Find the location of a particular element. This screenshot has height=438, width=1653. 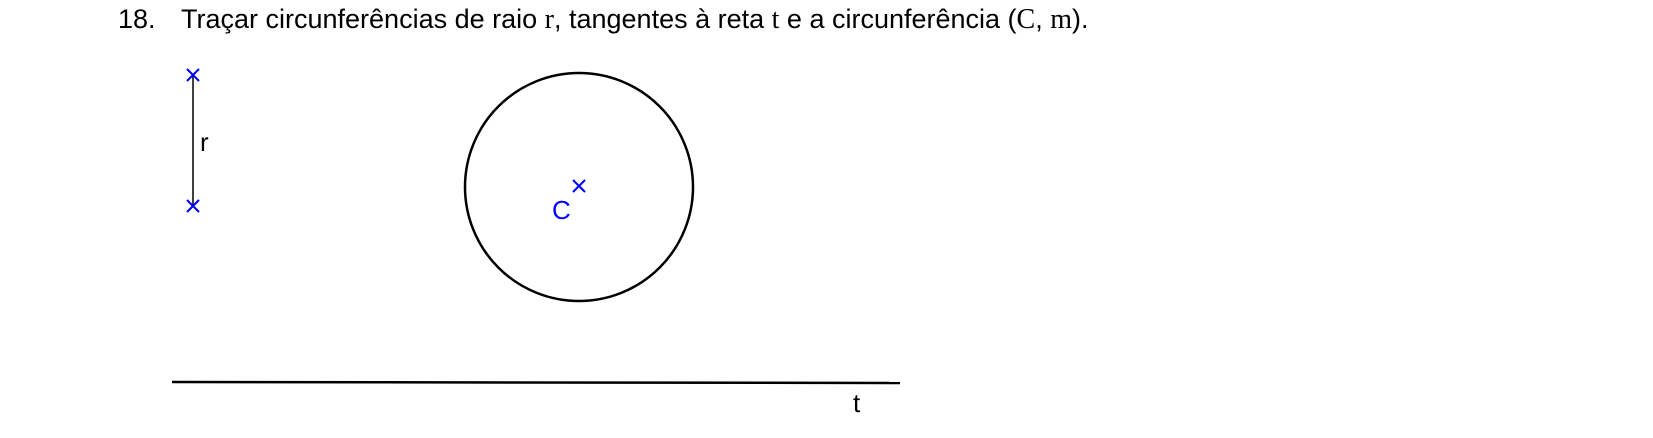

problem-number: 18. is located at coordinates (137, 19).